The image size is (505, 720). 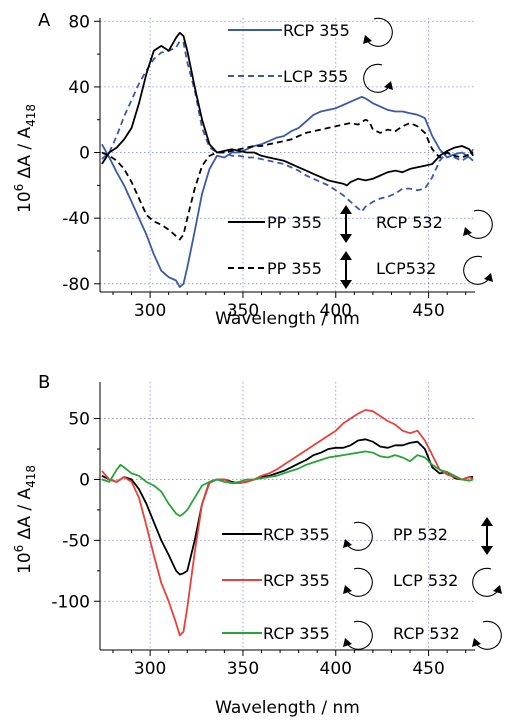 I want to click on panel-letter: B, so click(x=44, y=382).